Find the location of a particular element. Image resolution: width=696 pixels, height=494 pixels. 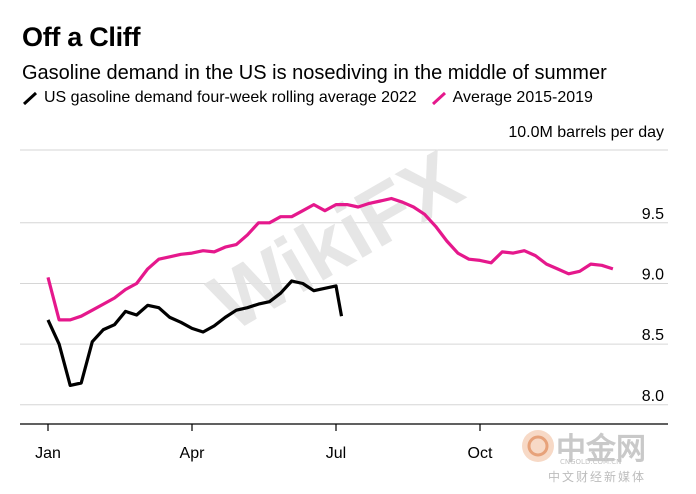

y-tick-label-9.5: 9.5 is located at coordinates (653, 214).